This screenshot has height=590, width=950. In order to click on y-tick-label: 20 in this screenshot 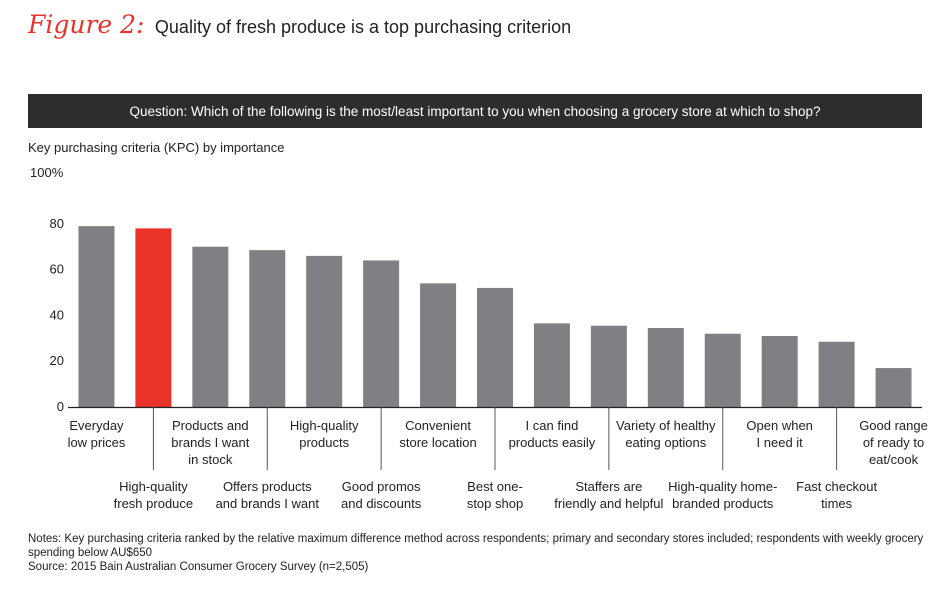, I will do `click(57, 360)`.